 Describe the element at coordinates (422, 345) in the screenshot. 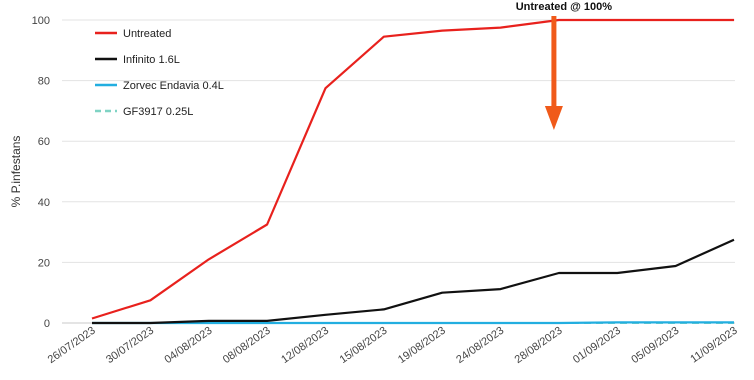

I see `x-tick-label: 19/08/2023` at that location.